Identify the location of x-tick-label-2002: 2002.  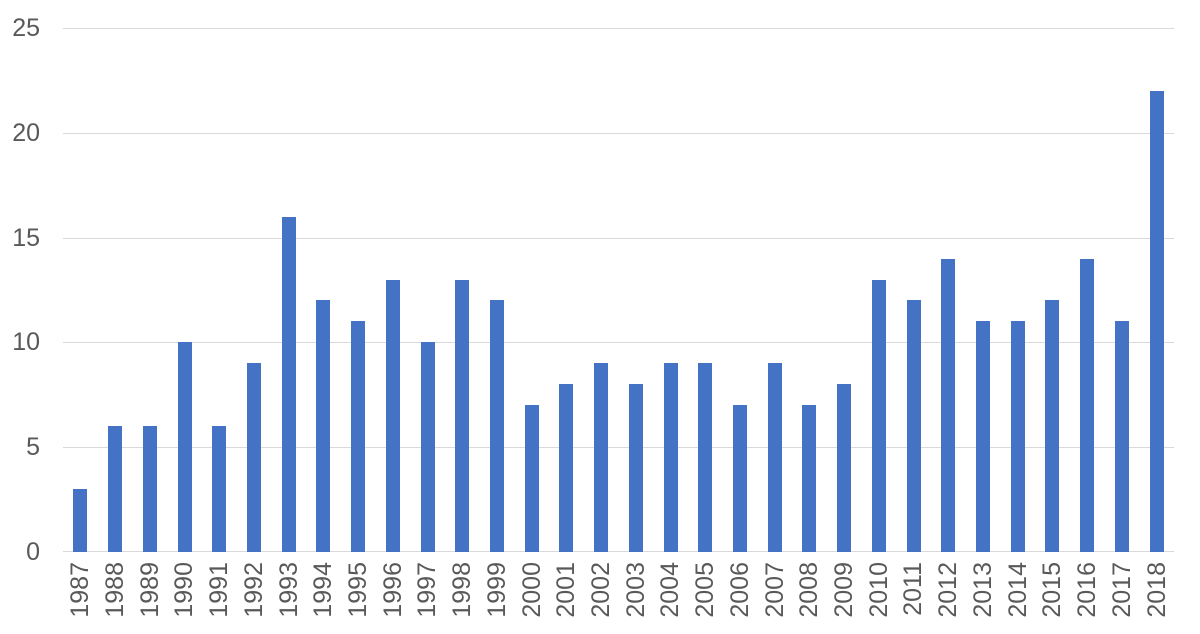
(601, 590).